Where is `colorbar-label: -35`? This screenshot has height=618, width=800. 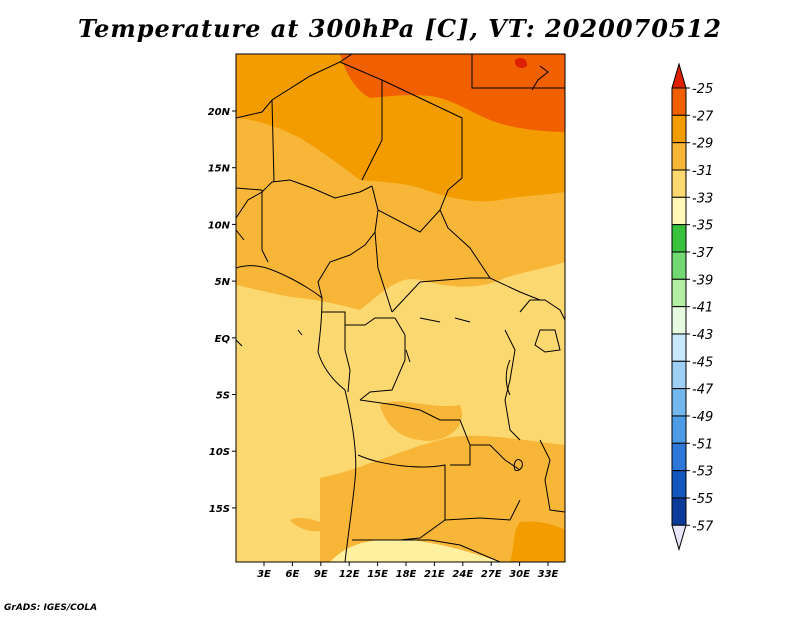
colorbar-label: -35 is located at coordinates (702, 226).